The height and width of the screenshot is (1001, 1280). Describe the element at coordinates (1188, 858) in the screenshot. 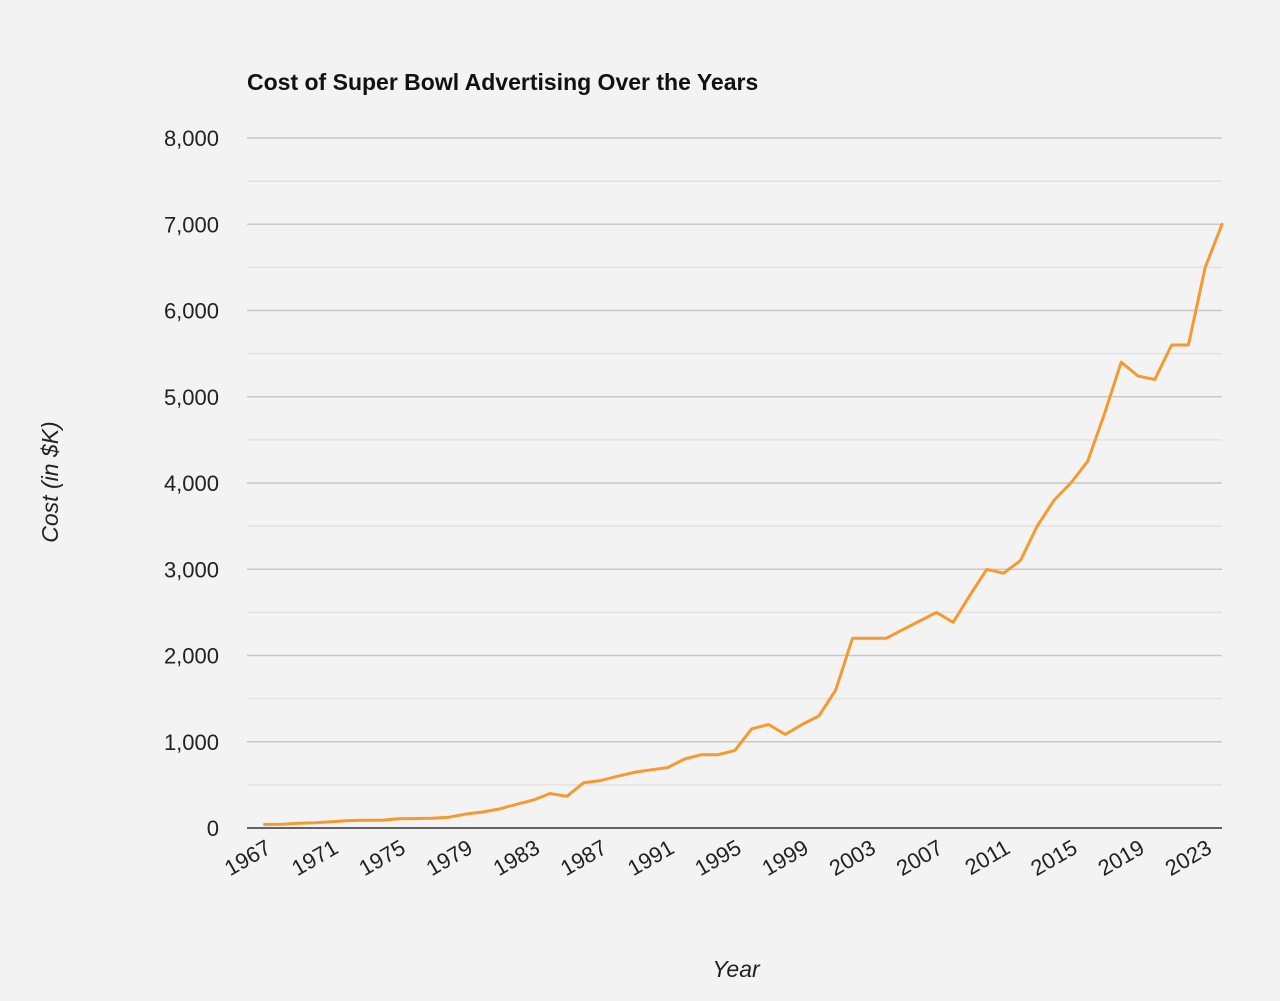

I see `x-tick-label: 2023` at that location.